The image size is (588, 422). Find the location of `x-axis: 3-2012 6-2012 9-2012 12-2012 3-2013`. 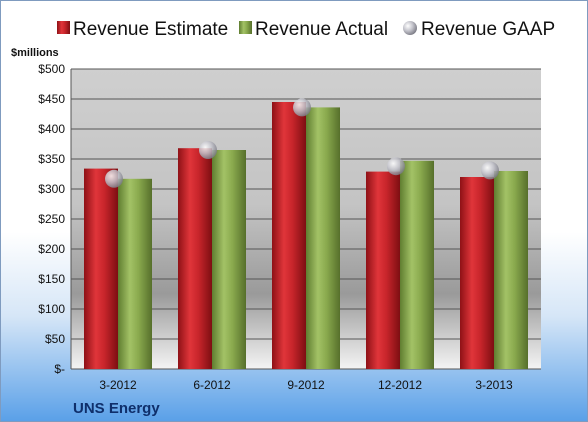

x-axis: 3-2012 6-2012 9-2012 12-2012 3-2013 is located at coordinates (306, 385).